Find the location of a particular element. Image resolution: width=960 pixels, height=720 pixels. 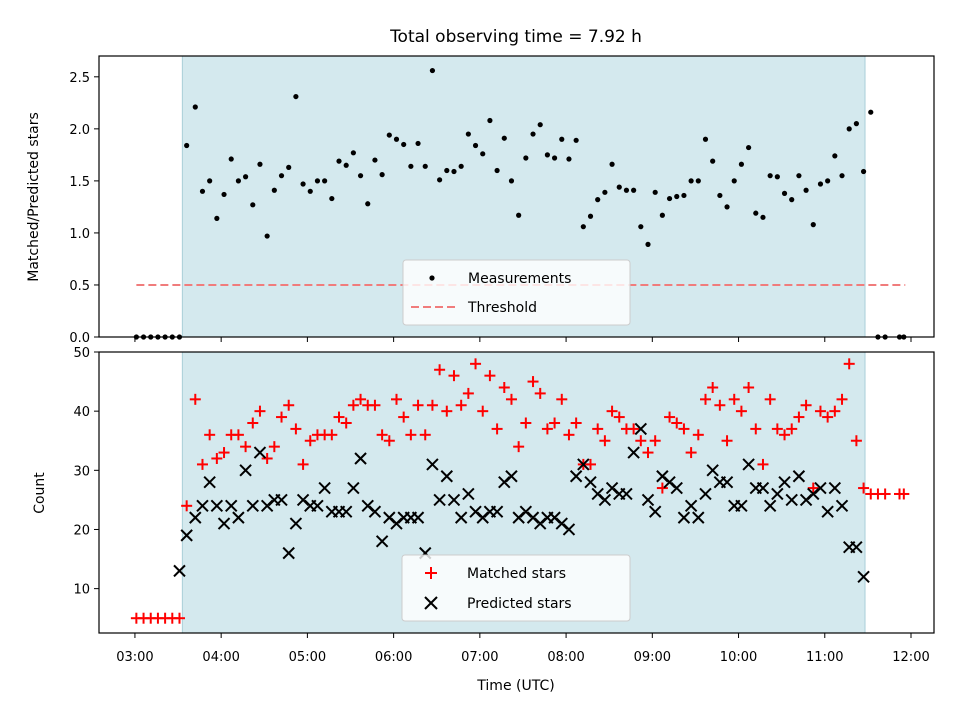

bottom-y-axis-label: Count is located at coordinates (40, 493).